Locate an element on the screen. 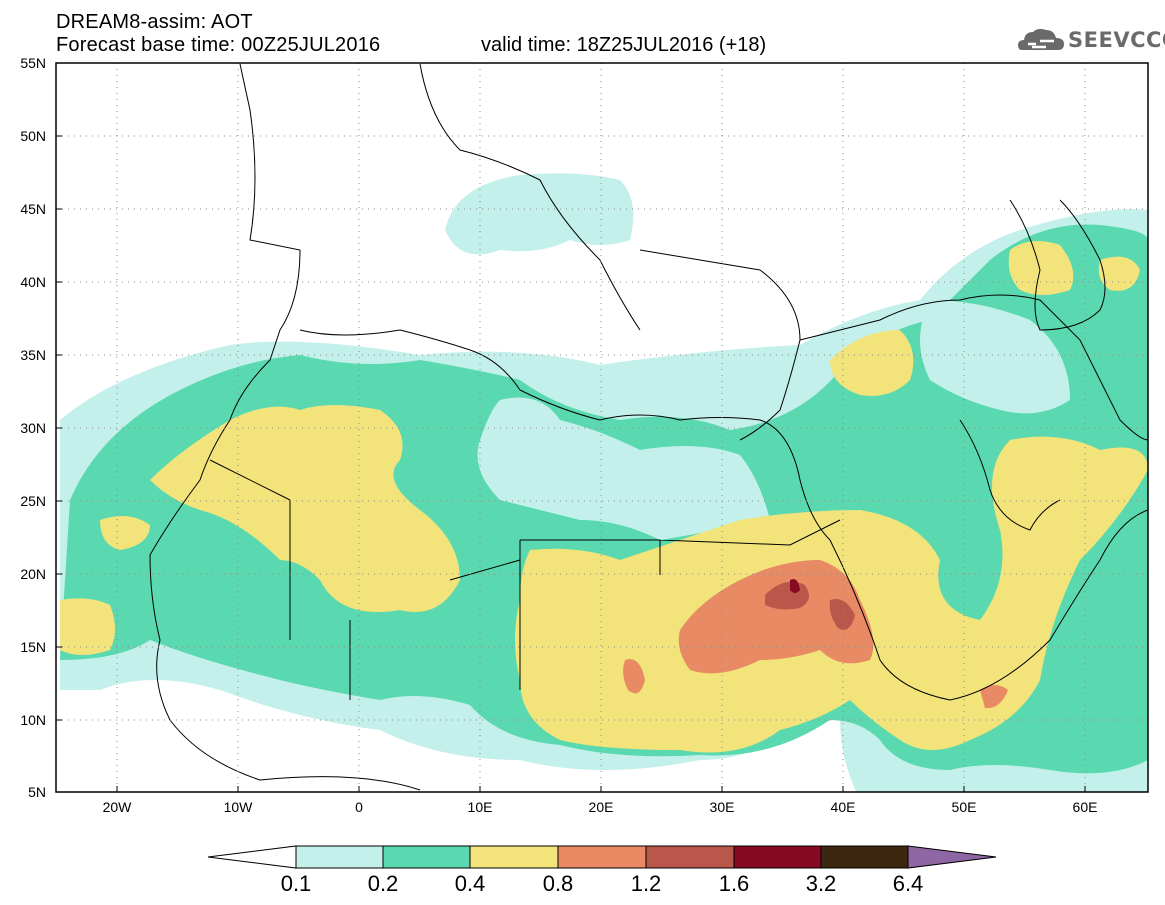 The image size is (1165, 905). aot-band-0.4 is located at coordinates (305, 508).